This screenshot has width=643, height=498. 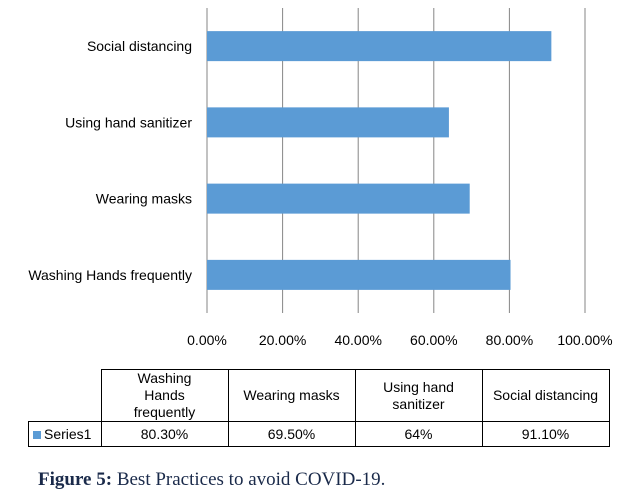 I want to click on data-table-value: 69.50%, so click(x=291, y=434).